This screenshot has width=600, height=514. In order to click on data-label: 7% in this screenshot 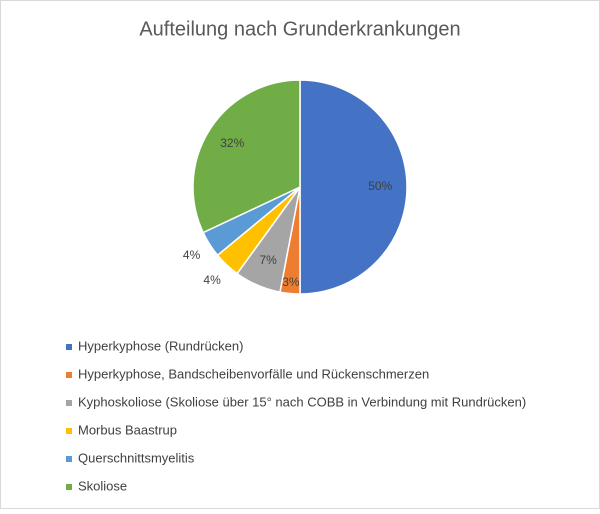, I will do `click(268, 260)`.